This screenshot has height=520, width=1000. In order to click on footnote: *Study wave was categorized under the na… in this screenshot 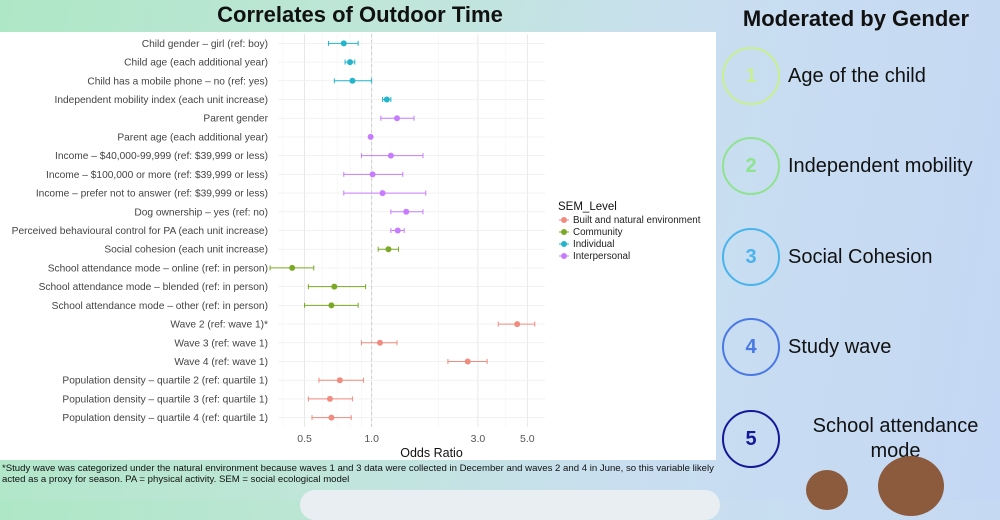, I will do `click(358, 474)`.